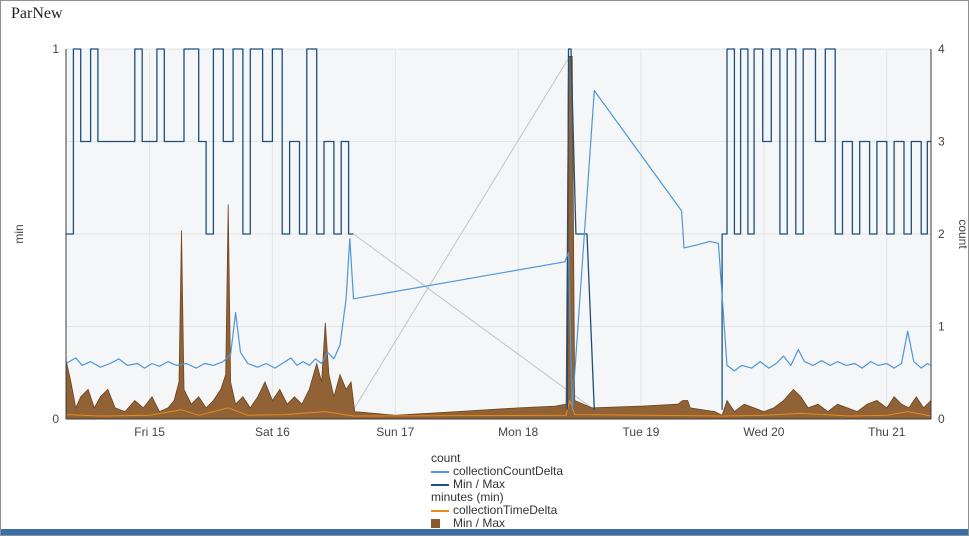 The width and height of the screenshot is (969, 536). What do you see at coordinates (467, 497) in the screenshot?
I see `legend-group-minutes: minutes (min)` at bounding box center [467, 497].